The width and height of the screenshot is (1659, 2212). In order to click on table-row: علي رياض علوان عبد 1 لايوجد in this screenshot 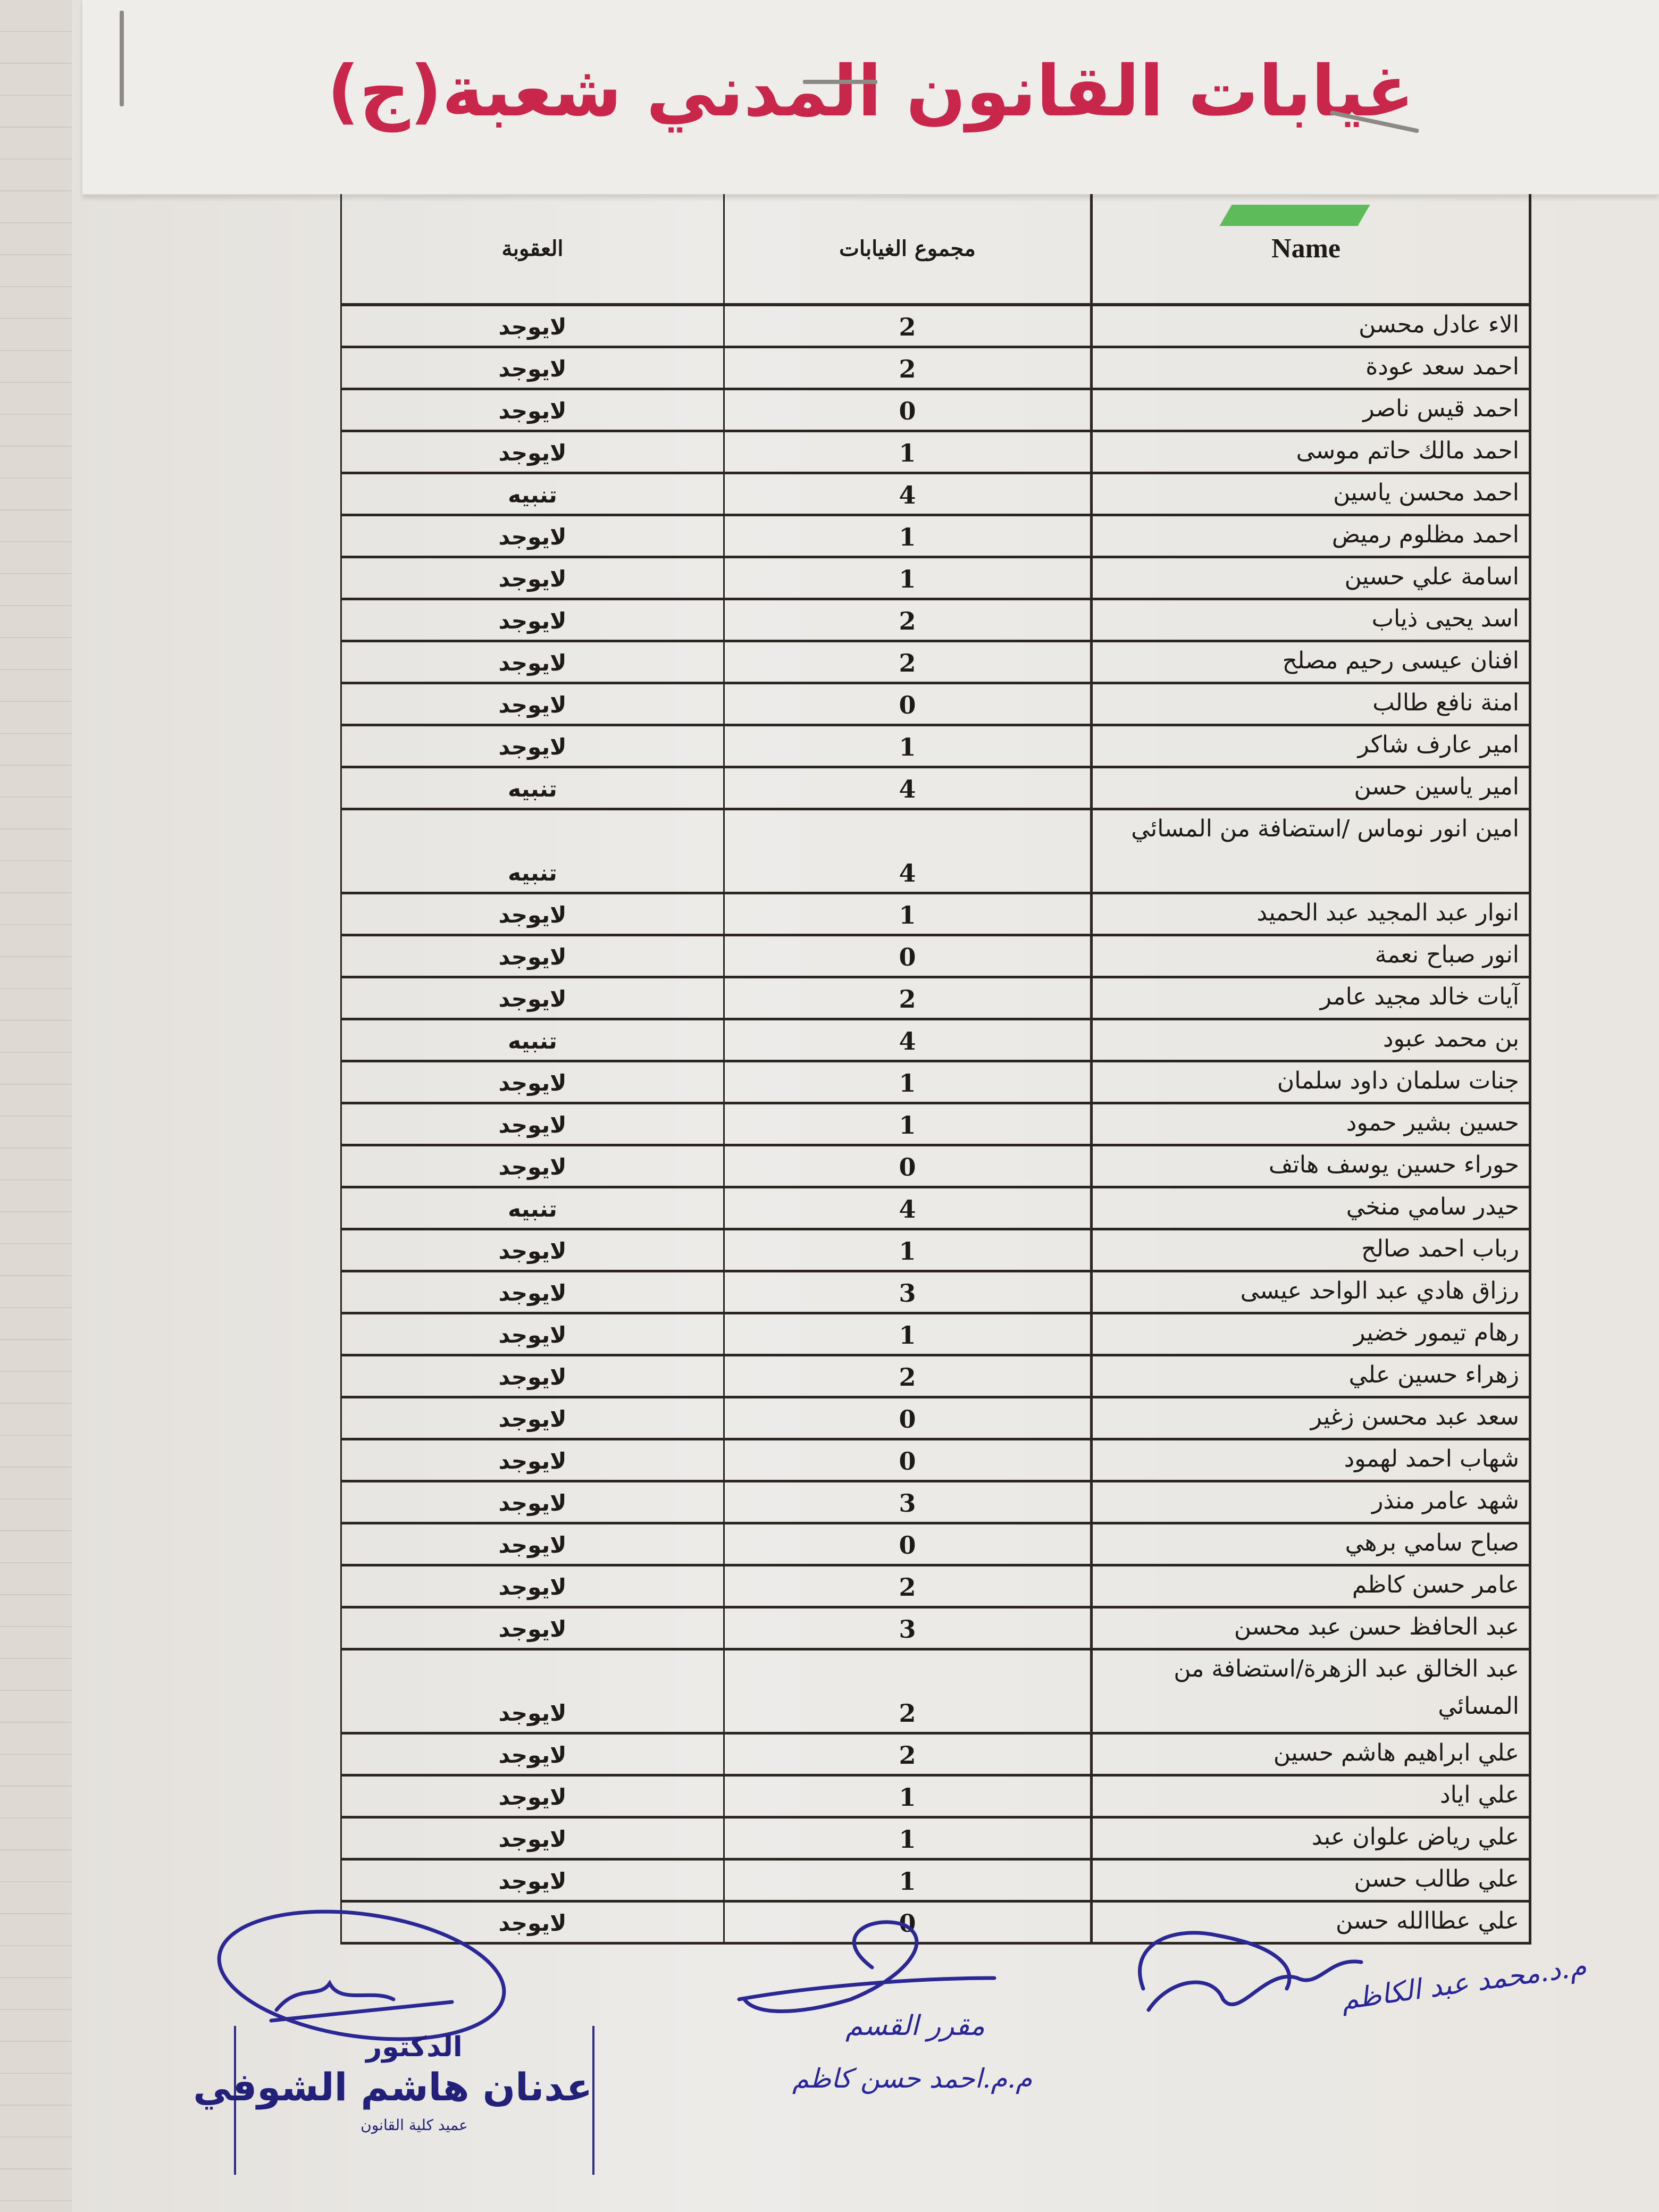, I will do `click(935, 1840)`.